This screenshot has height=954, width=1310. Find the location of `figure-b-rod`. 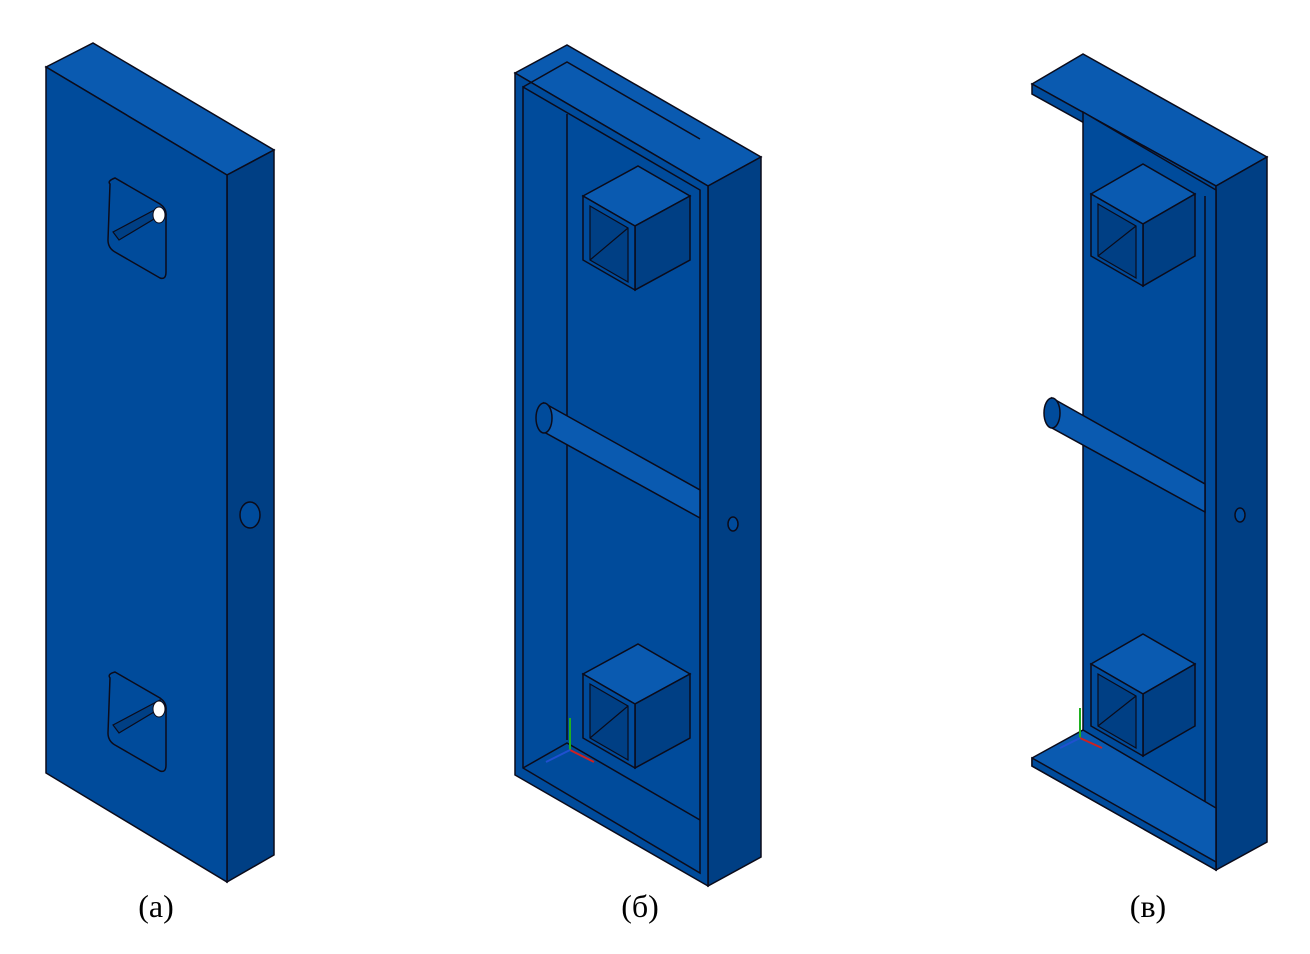

figure-b-rod is located at coordinates (618, 460).